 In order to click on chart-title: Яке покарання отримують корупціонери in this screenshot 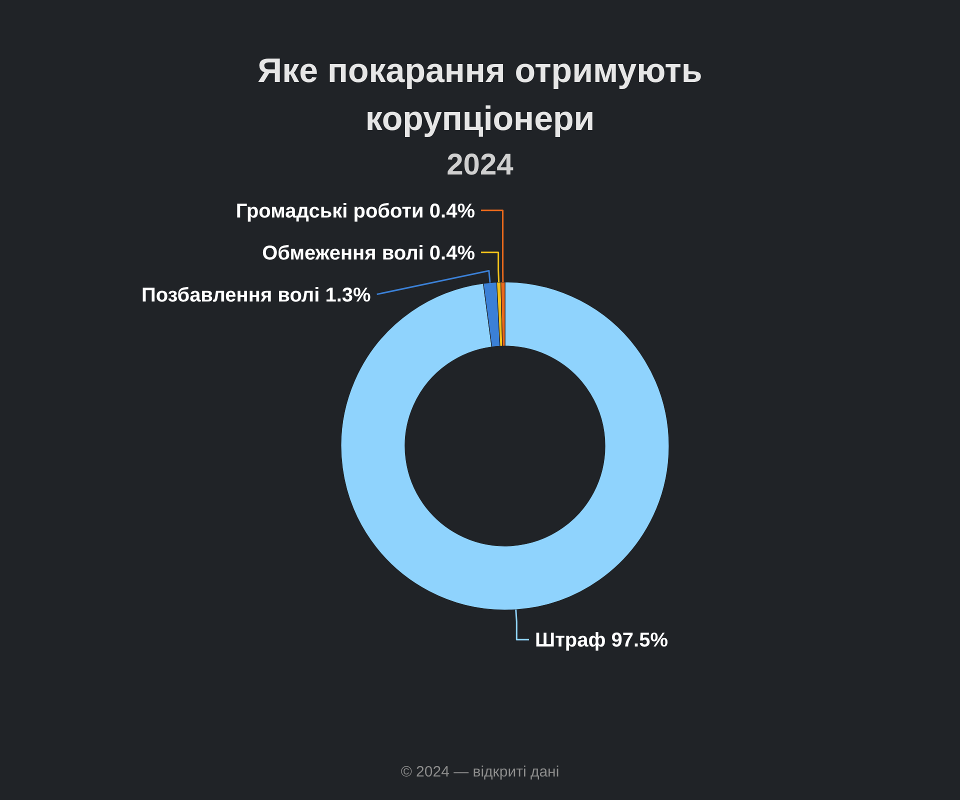, I will do `click(480, 95)`.